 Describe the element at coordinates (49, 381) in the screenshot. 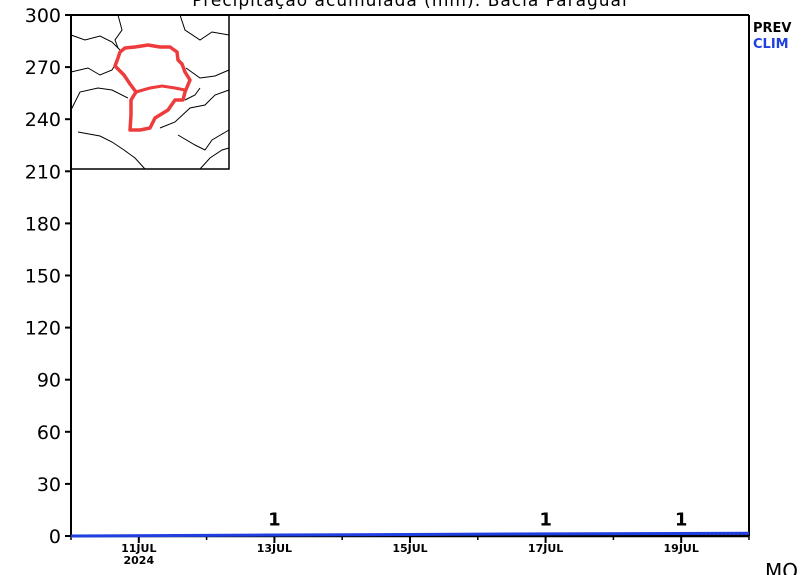

I see `y-tick-label: 90` at that location.